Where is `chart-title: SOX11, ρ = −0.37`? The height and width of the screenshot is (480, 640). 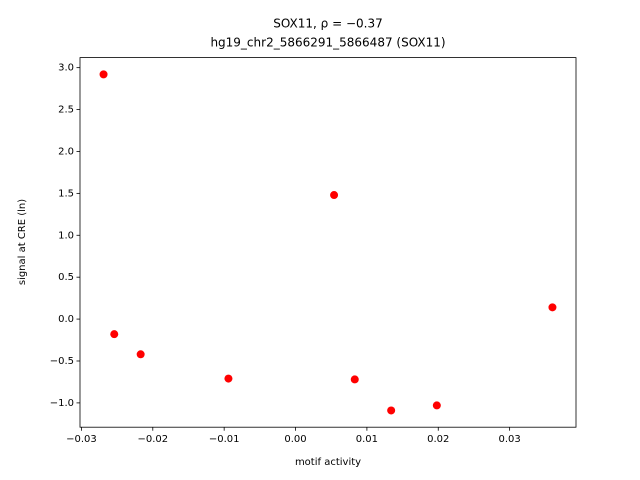 chart-title: SOX11, ρ = −0.37 is located at coordinates (328, 24).